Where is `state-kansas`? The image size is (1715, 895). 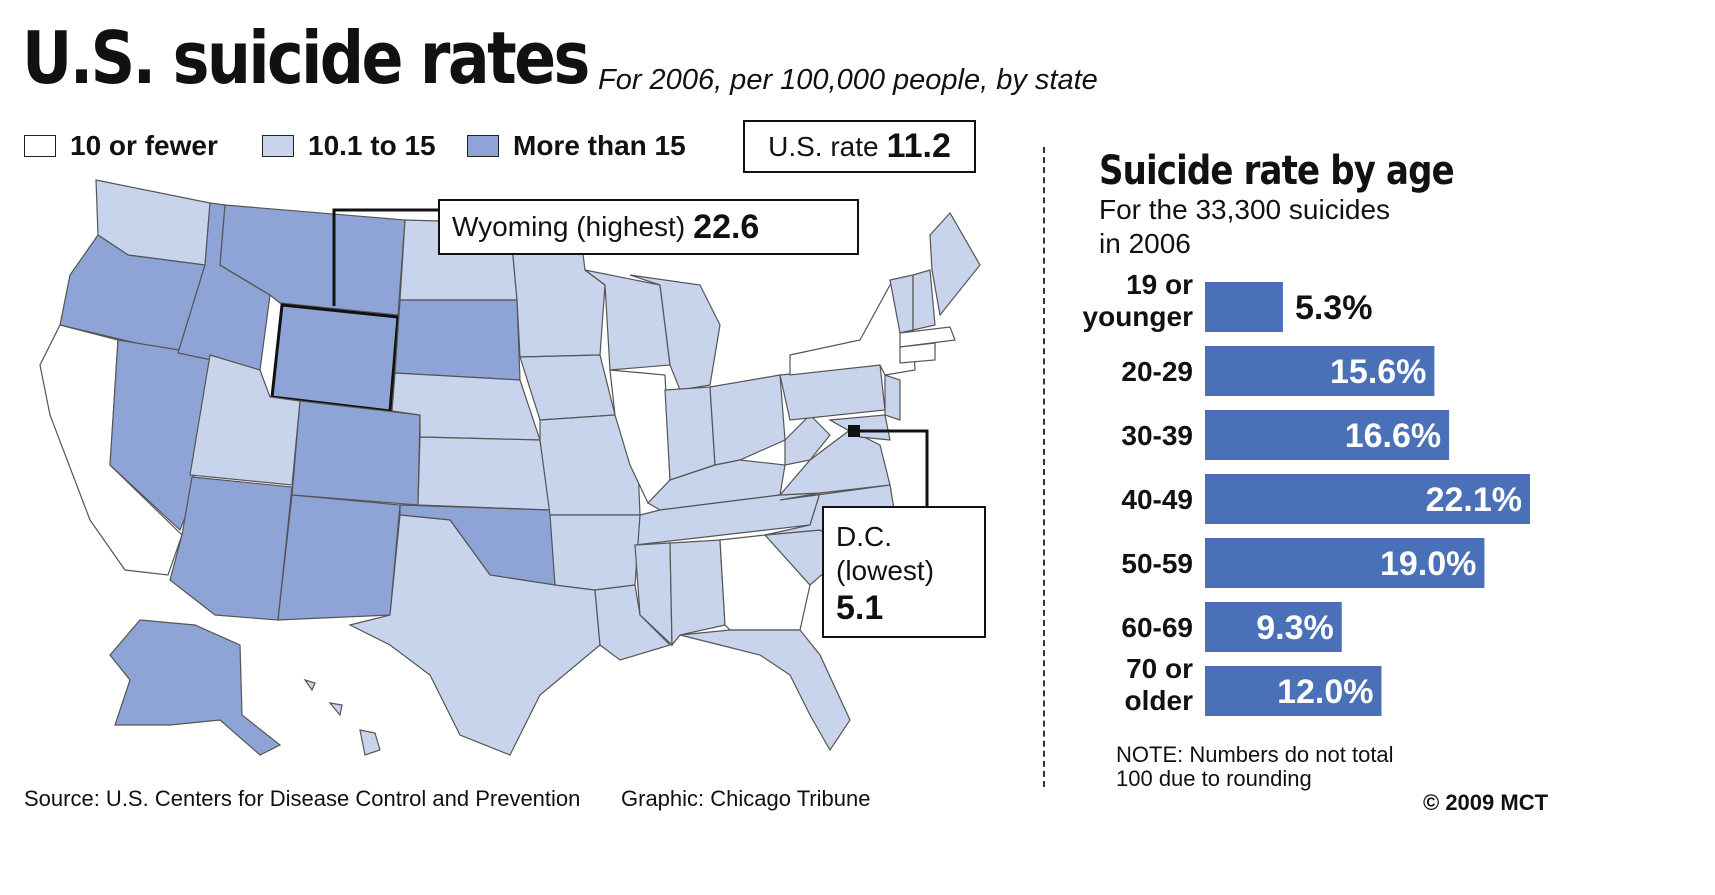 state-kansas is located at coordinates (484, 473).